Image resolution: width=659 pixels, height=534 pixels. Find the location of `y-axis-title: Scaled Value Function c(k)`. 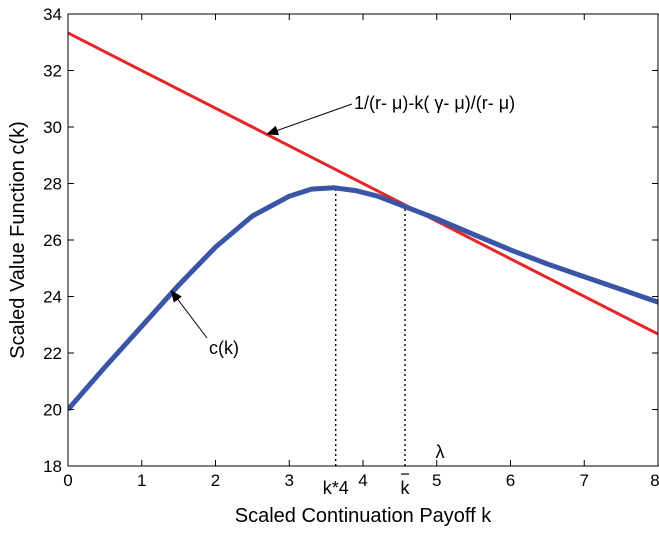

y-axis-title: Scaled Value Function c(k) is located at coordinates (18, 240).